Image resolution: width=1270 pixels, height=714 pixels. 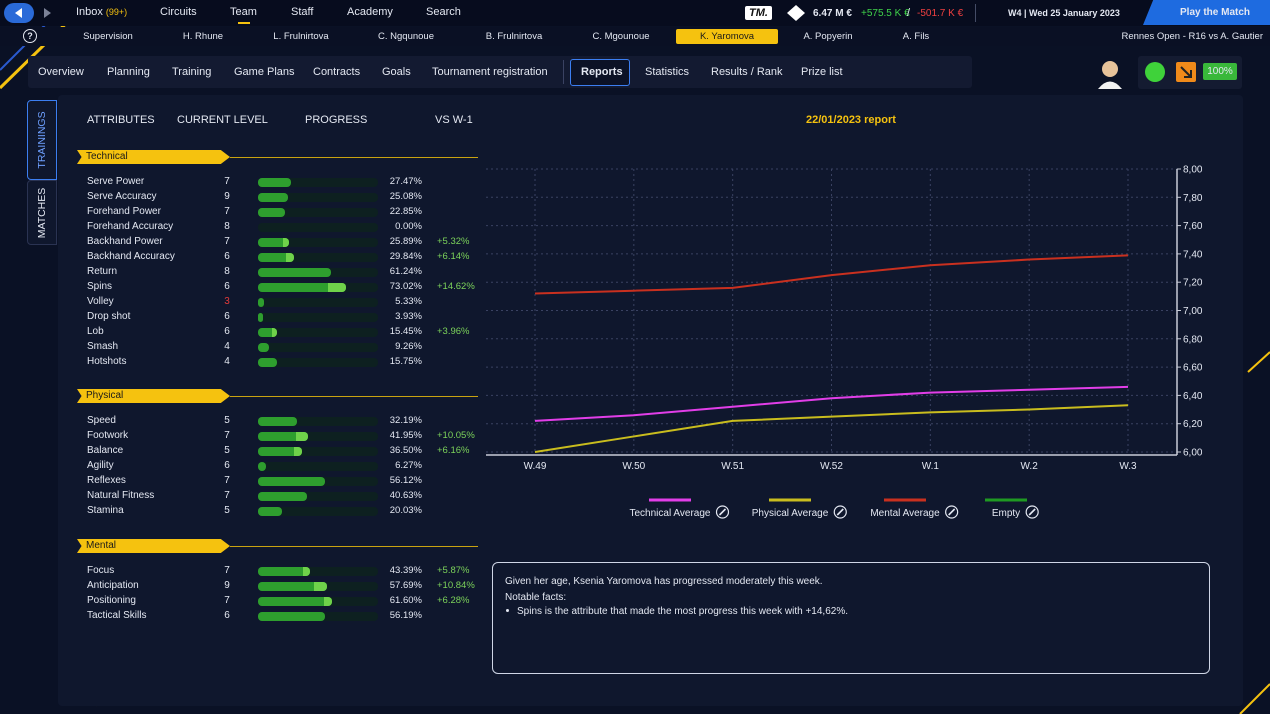 What do you see at coordinates (30, 36) in the screenshot?
I see `help-icon: ?` at bounding box center [30, 36].